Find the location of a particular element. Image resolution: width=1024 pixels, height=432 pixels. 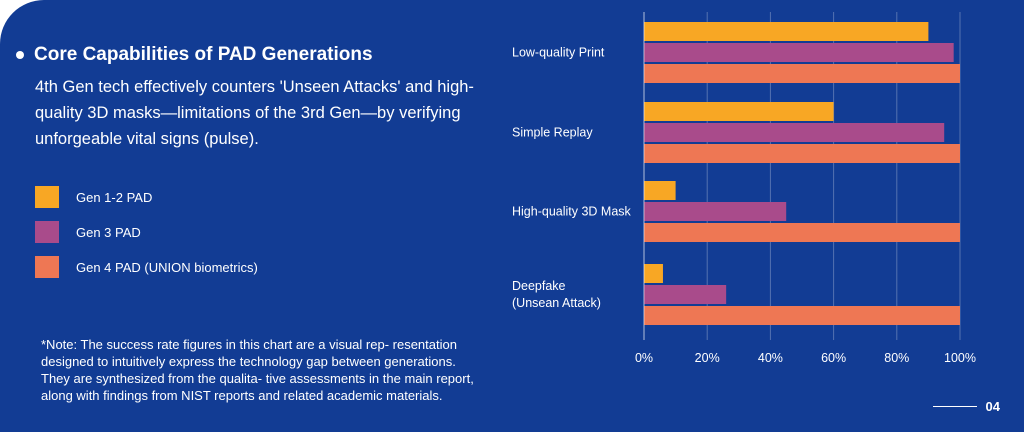

category-label-1-0: Simple Replay is located at coordinates (552, 133).